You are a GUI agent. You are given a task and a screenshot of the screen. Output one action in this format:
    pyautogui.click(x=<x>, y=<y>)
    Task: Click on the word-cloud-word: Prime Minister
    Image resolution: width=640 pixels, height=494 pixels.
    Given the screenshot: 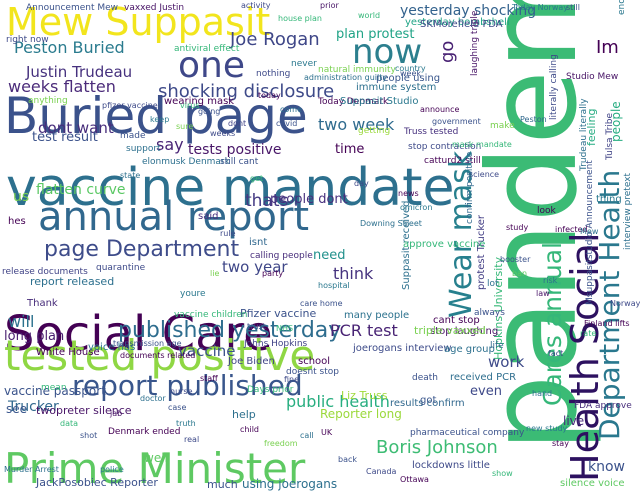 What is the action you would take?
    pyautogui.click(x=155, y=468)
    